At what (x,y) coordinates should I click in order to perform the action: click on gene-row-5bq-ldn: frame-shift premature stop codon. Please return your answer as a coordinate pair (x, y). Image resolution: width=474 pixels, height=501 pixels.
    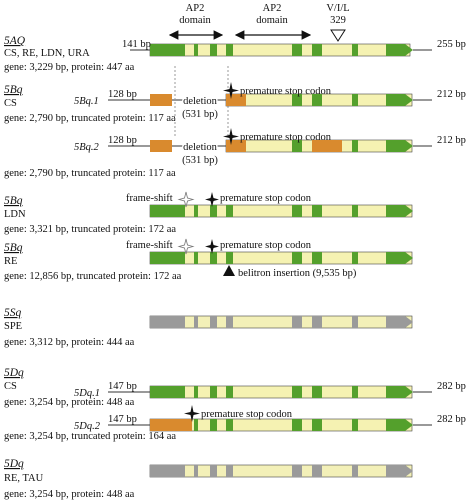
    Looking at the image, I should click on (269, 204).